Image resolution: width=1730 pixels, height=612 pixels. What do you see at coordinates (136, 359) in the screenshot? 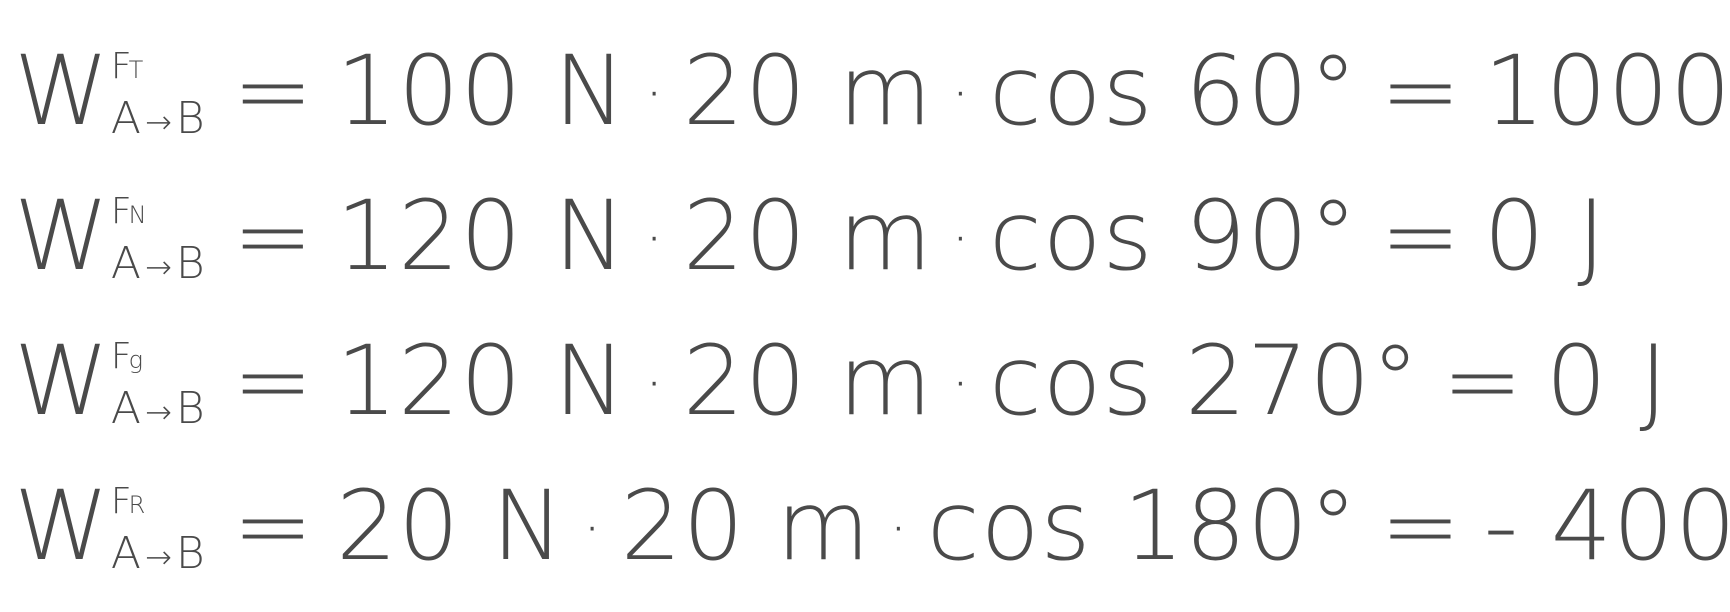
I see `force-subscript: g` at bounding box center [136, 359].